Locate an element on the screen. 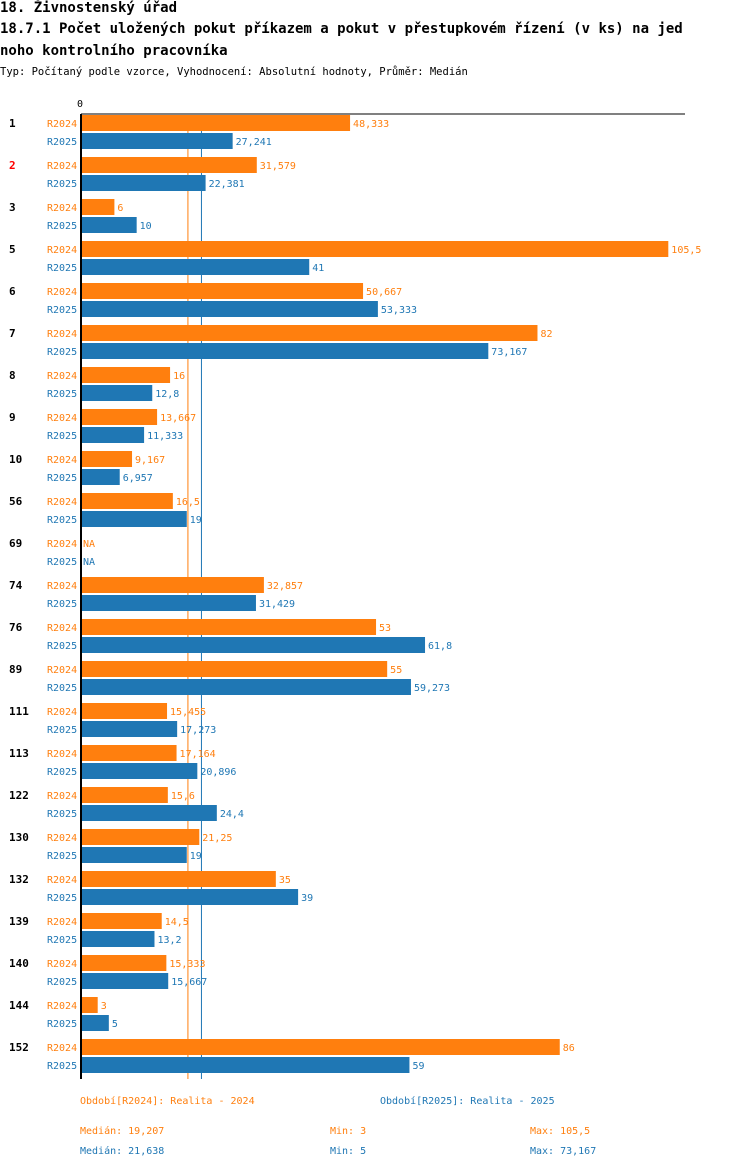  value-label: 10 is located at coordinates (146, 226).